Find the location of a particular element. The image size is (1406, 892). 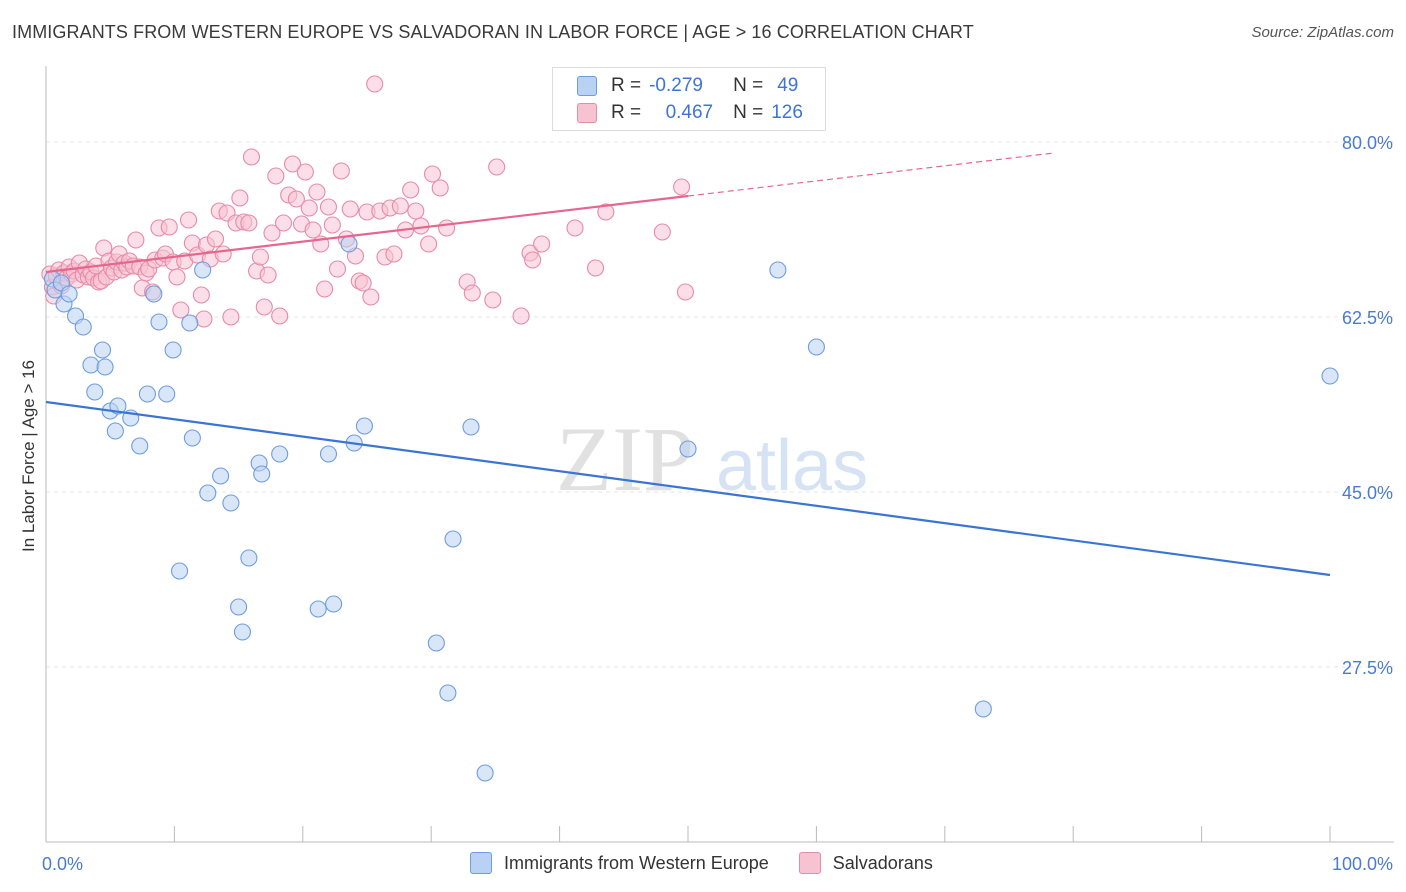

legend-r-value: 0.467 is located at coordinates (689, 112).